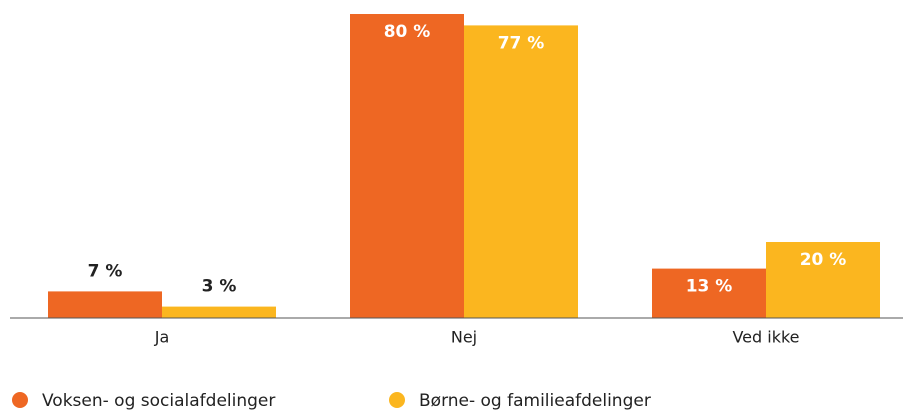 This screenshot has height=410, width=903. I want to click on legend-label: Børne- og familieafdelinger, so click(535, 400).